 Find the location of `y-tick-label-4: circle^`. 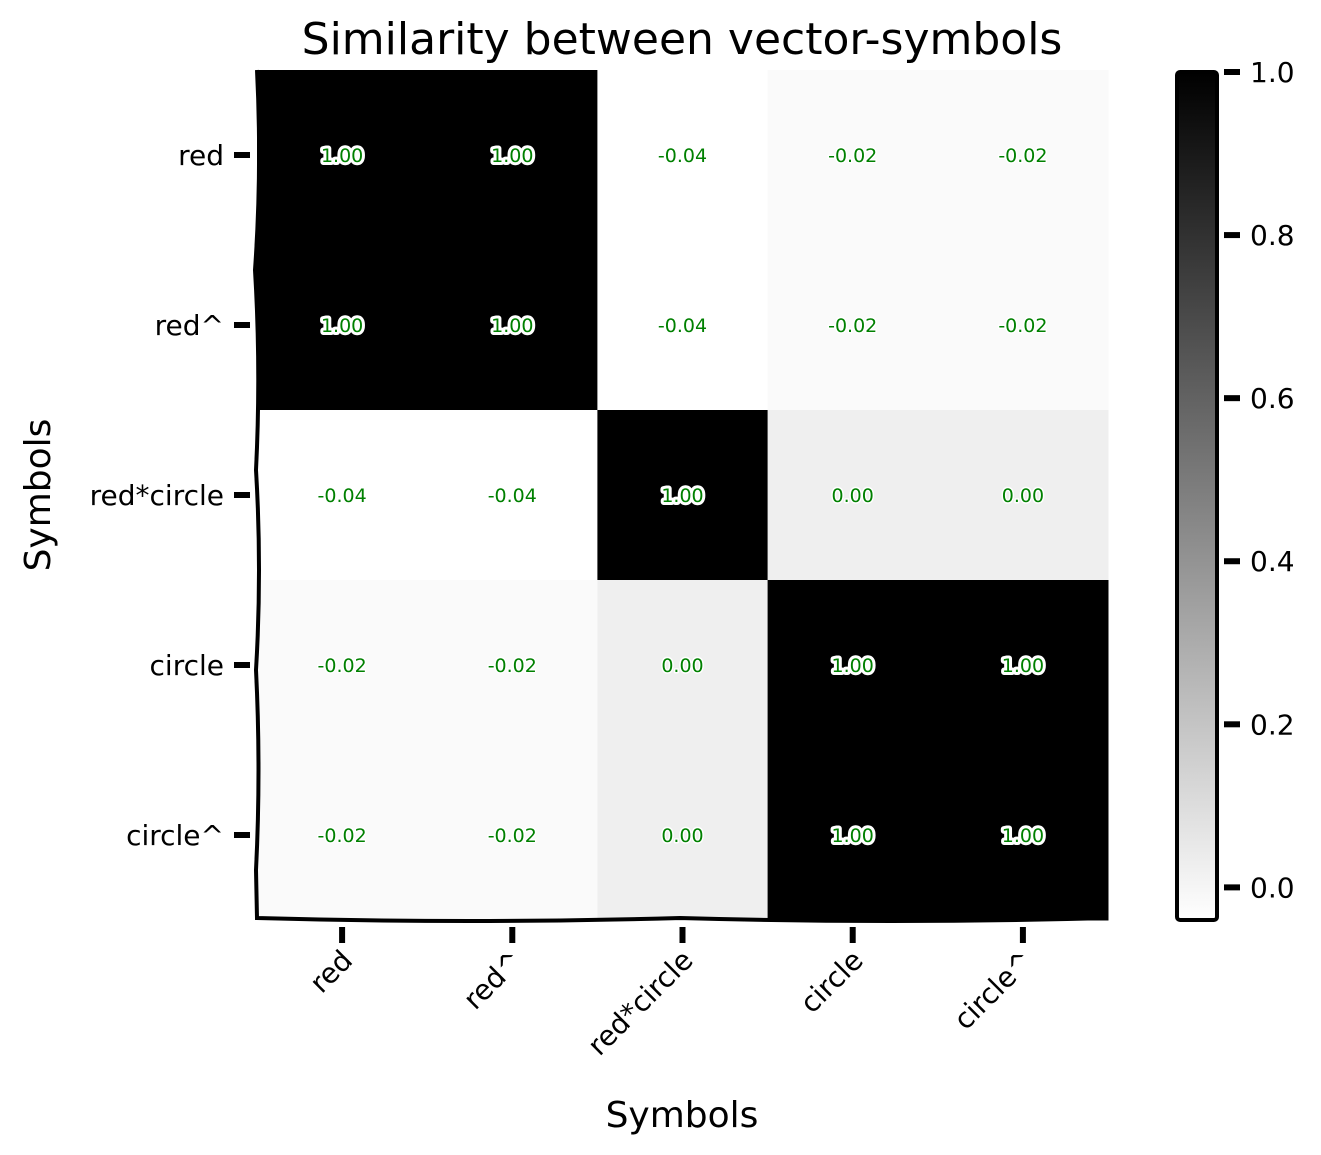

y-tick-label-4: circle^ is located at coordinates (175, 835).